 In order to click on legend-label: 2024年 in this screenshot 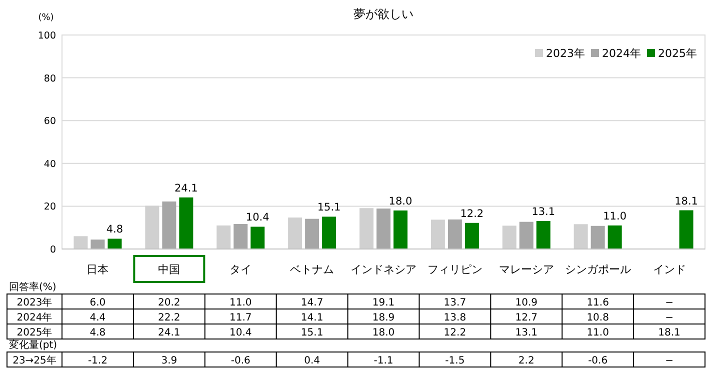, I will do `click(621, 53)`.